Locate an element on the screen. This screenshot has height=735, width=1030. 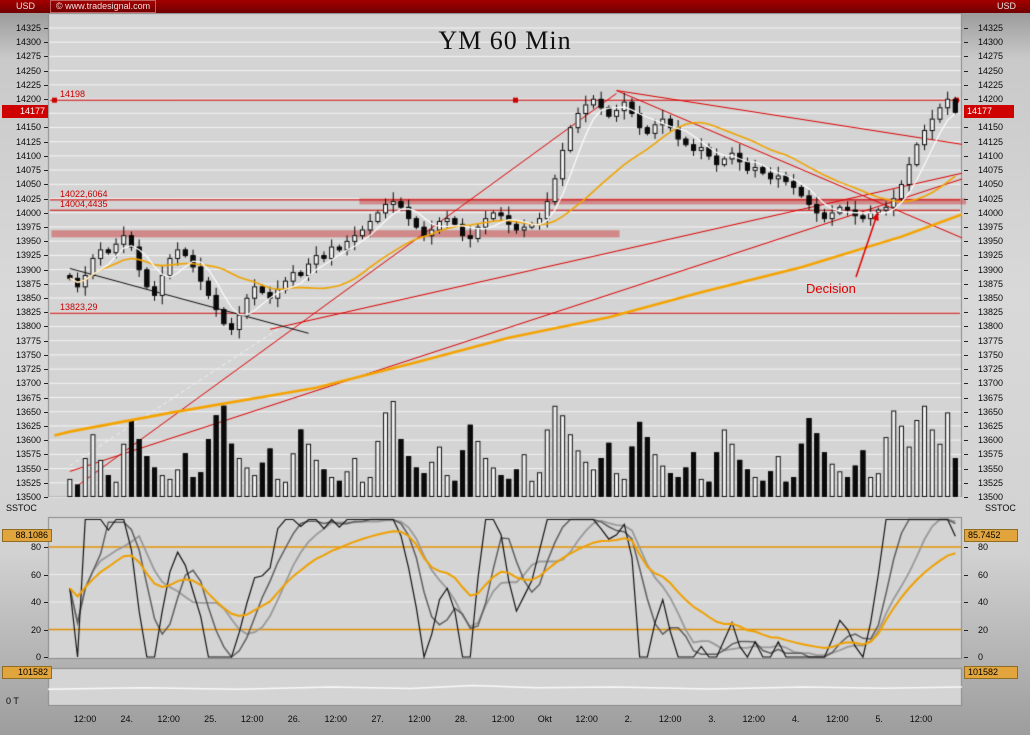
axis-tick: 60 is located at coordinates (35, 574).